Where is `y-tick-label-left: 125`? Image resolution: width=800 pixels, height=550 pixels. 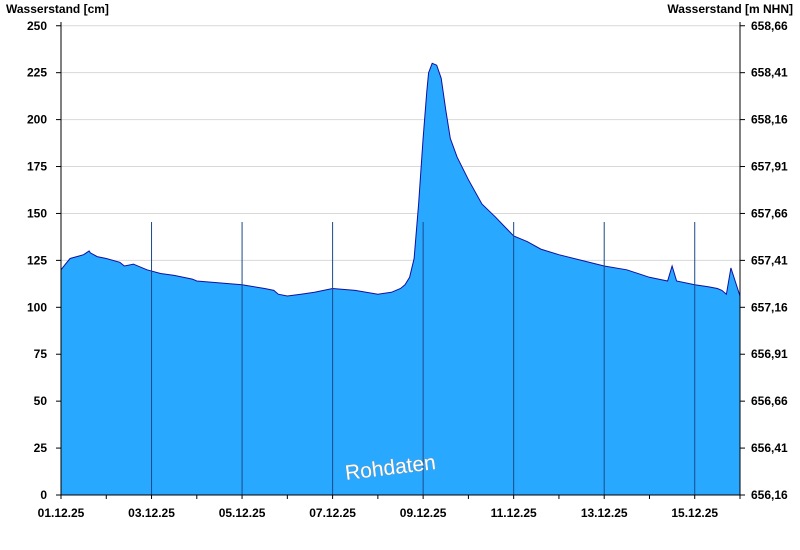 y-tick-label-left: 125 is located at coordinates (37, 260).